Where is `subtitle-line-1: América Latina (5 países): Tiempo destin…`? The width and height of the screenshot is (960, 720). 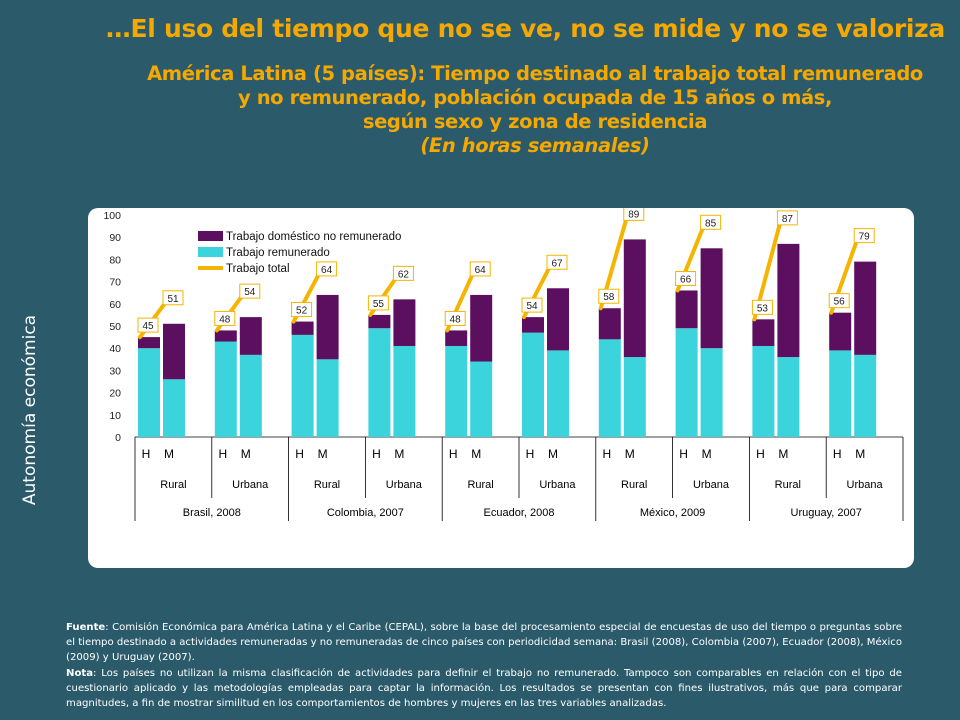
subtitle-line-1: América Latina (5 países): Tiempo destin… is located at coordinates (535, 73).